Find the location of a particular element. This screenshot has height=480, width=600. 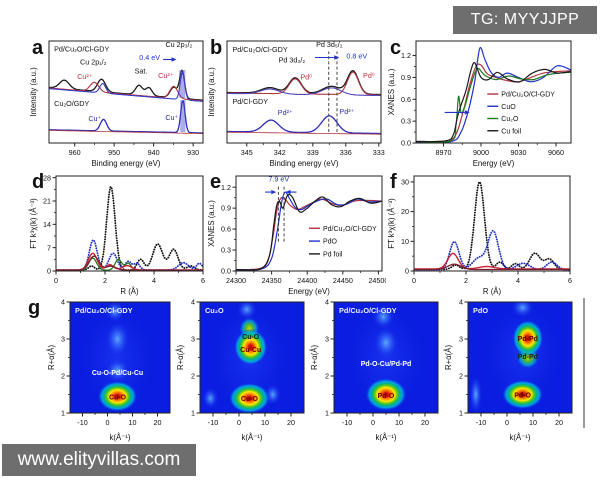

svg-text: 336 is located at coordinates (346, 152).